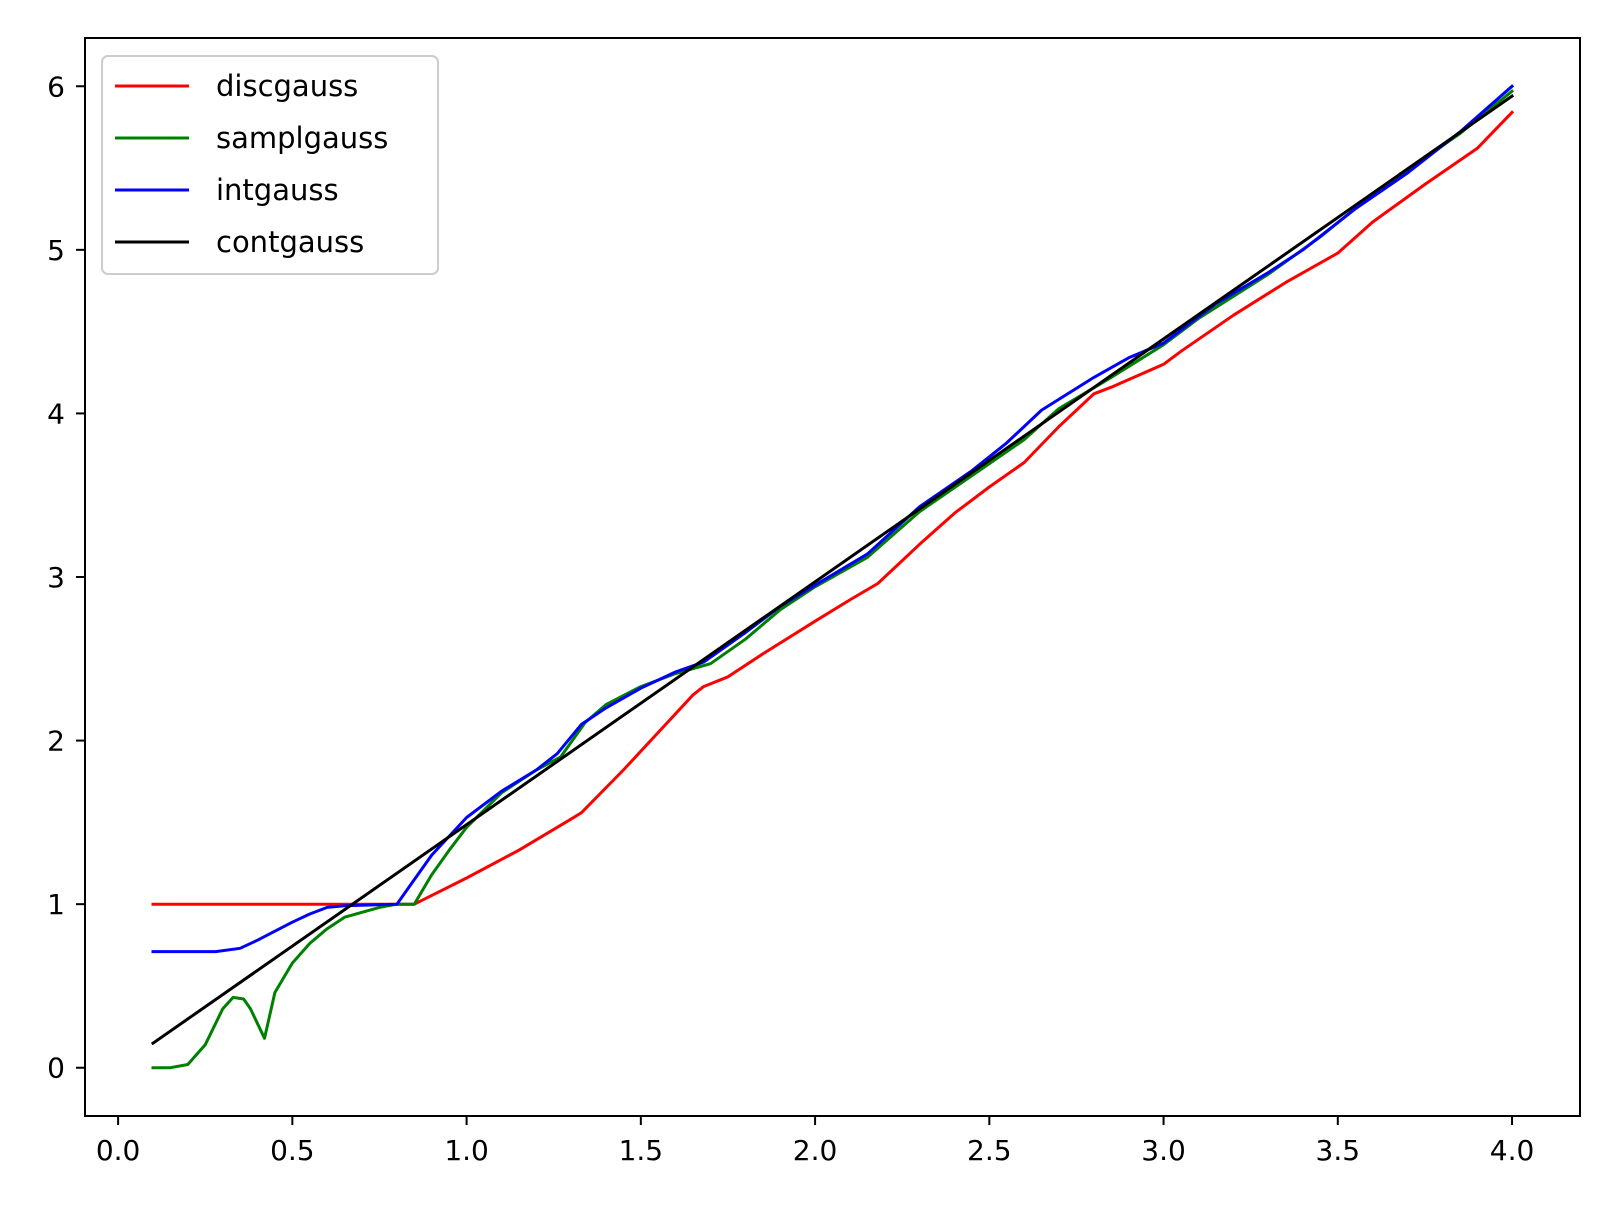 This screenshot has width=1610, height=1208. Describe the element at coordinates (56, 250) in the screenshot. I see `y-tick-label: 5` at that location.